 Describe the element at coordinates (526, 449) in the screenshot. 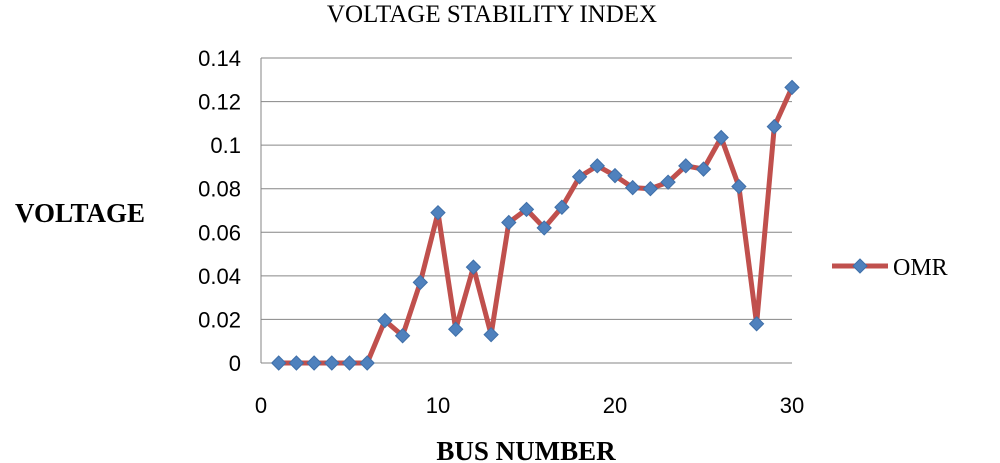

I see `x-axis-label: BUS NUMBER` at that location.